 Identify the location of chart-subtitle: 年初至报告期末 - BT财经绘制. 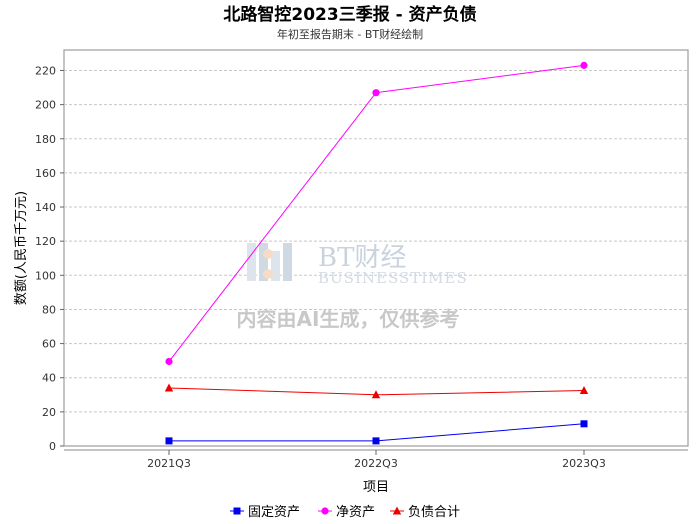
(350, 34).